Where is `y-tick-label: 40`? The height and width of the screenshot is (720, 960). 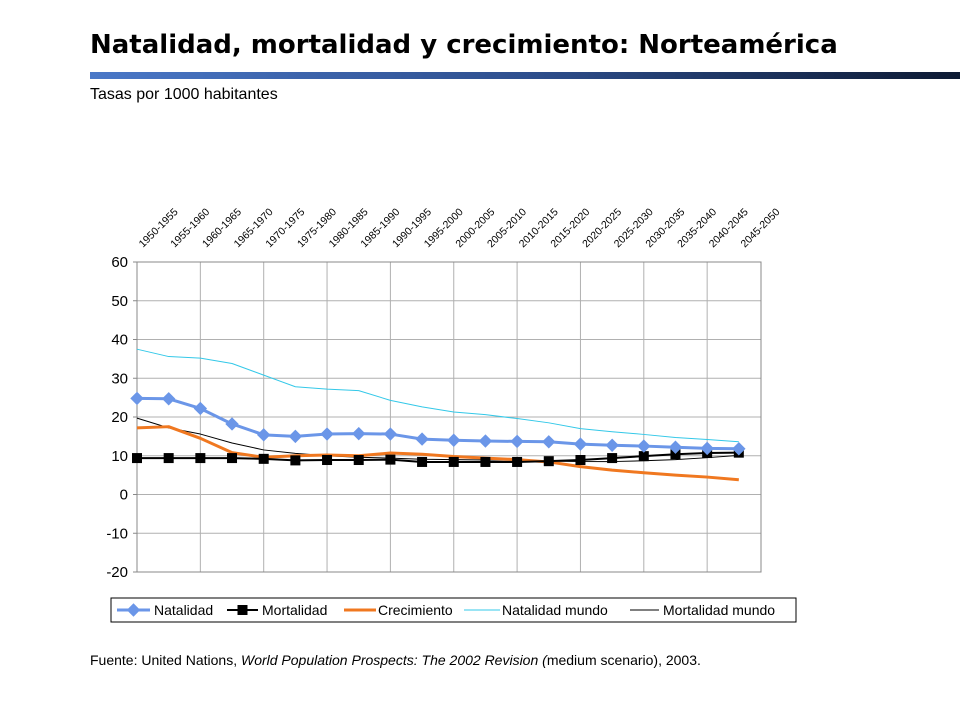
y-tick-label: 40 is located at coordinates (119, 340).